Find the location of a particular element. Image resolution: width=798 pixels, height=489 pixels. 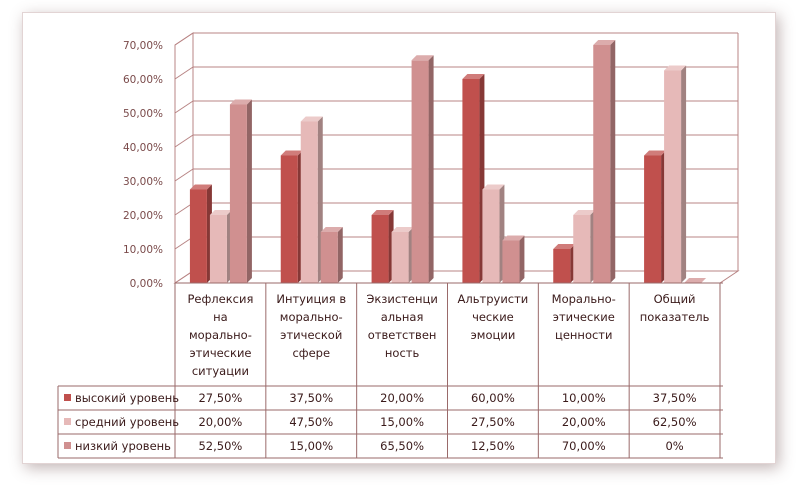

data-cell: 65,50% is located at coordinates (402, 446).